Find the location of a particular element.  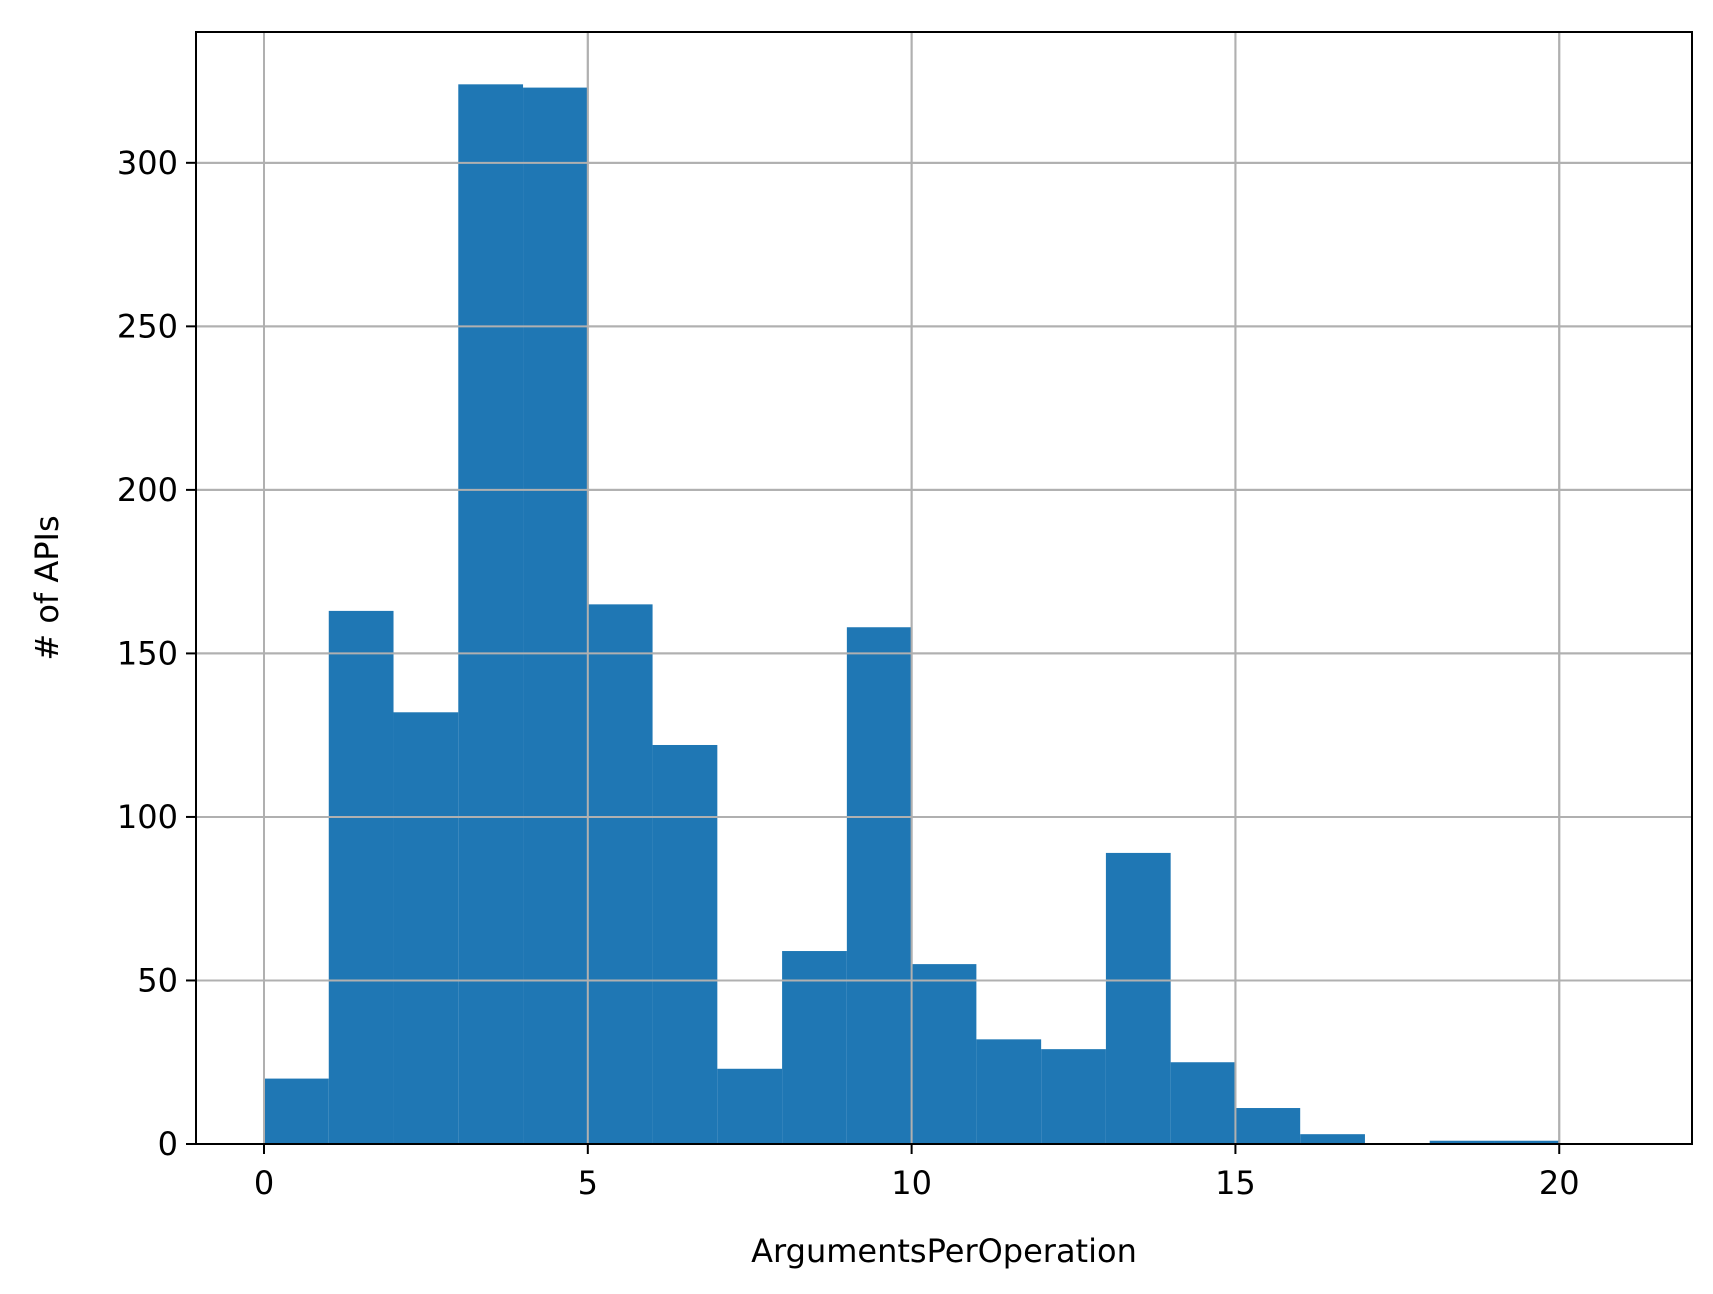

y-tick-label: 200 is located at coordinates (147, 490).